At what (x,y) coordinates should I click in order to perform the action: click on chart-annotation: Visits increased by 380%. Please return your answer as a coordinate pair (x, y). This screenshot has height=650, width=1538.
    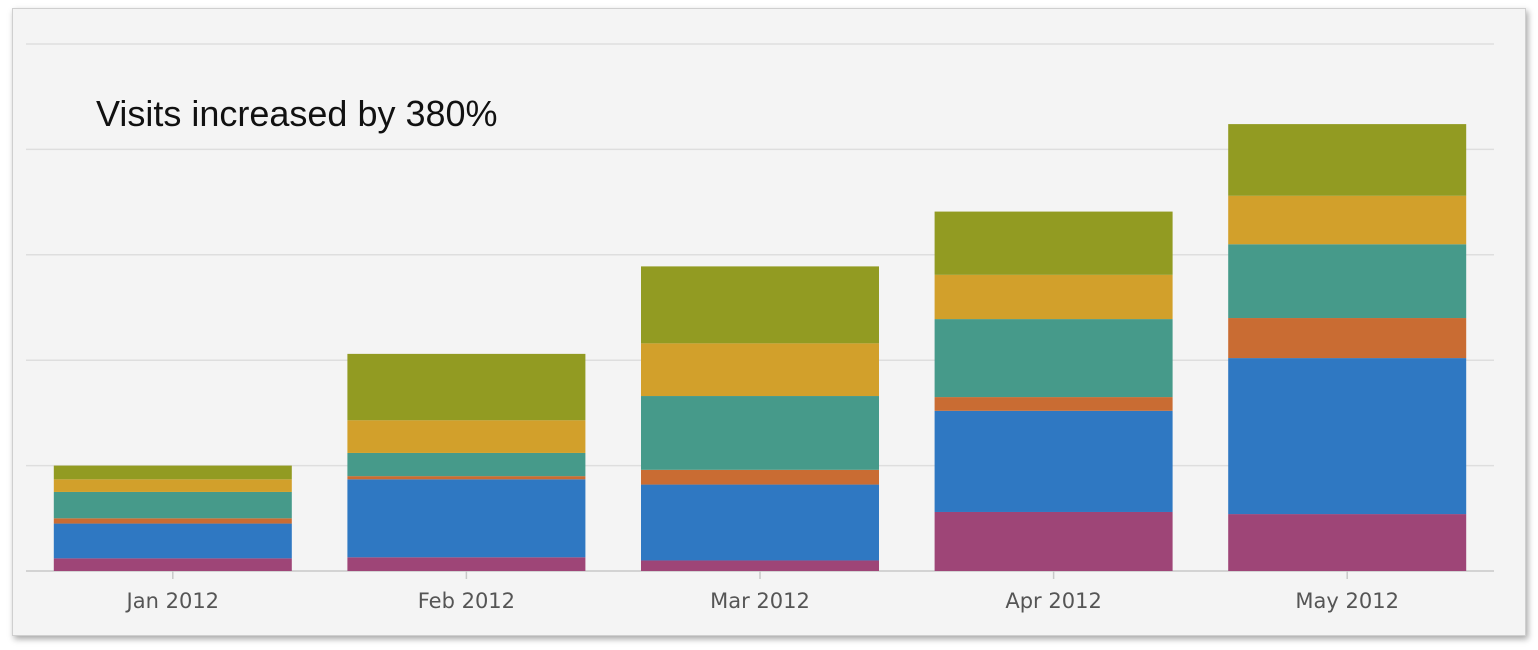
    Looking at the image, I should click on (297, 113).